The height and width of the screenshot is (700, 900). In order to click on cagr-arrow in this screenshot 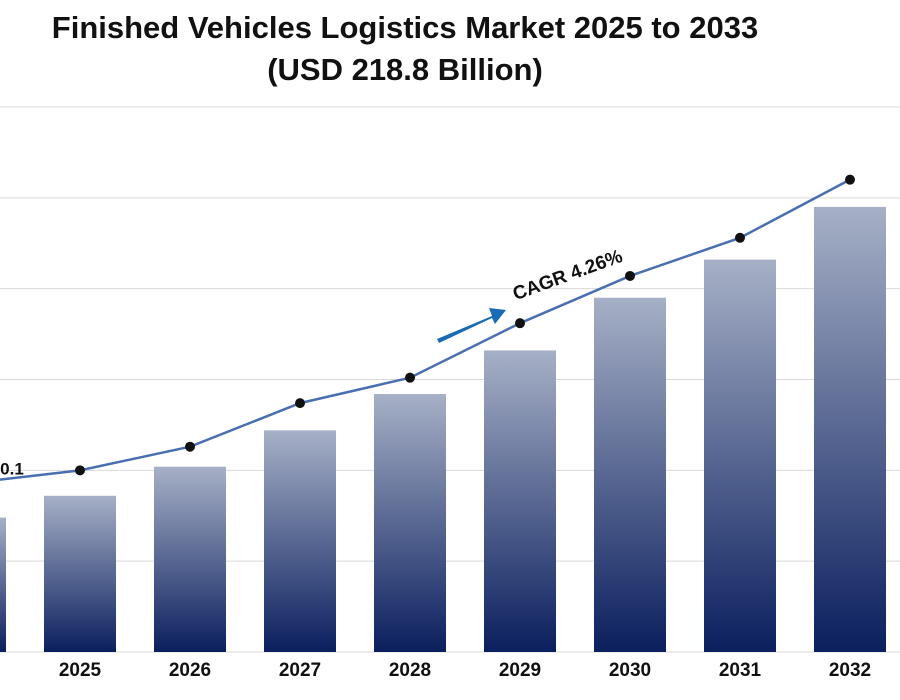, I will do `click(471, 325)`.